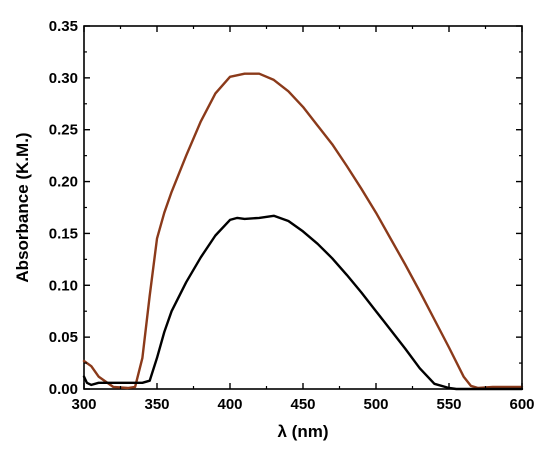 The height and width of the screenshot is (460, 550). What do you see at coordinates (63, 26) in the screenshot?
I see `y-tick-label: 0.35` at bounding box center [63, 26].